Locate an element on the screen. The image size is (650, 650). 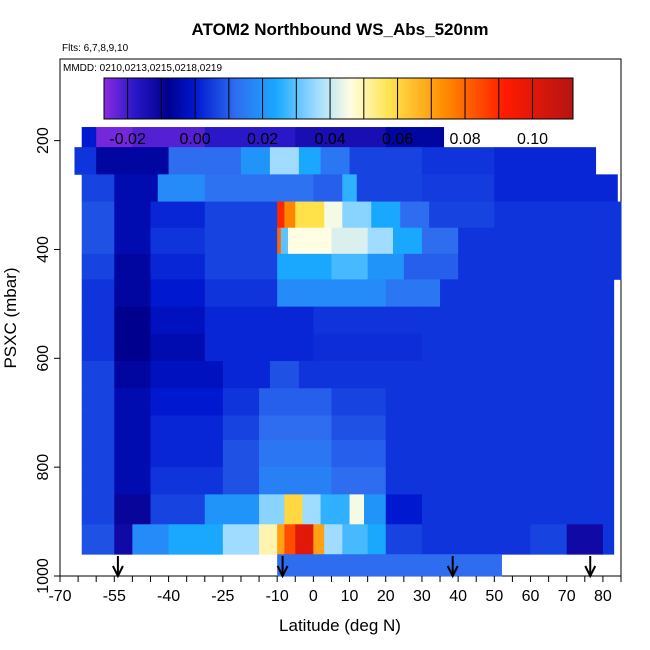
colorbar-tick-label: 0.02 is located at coordinates (262, 139).